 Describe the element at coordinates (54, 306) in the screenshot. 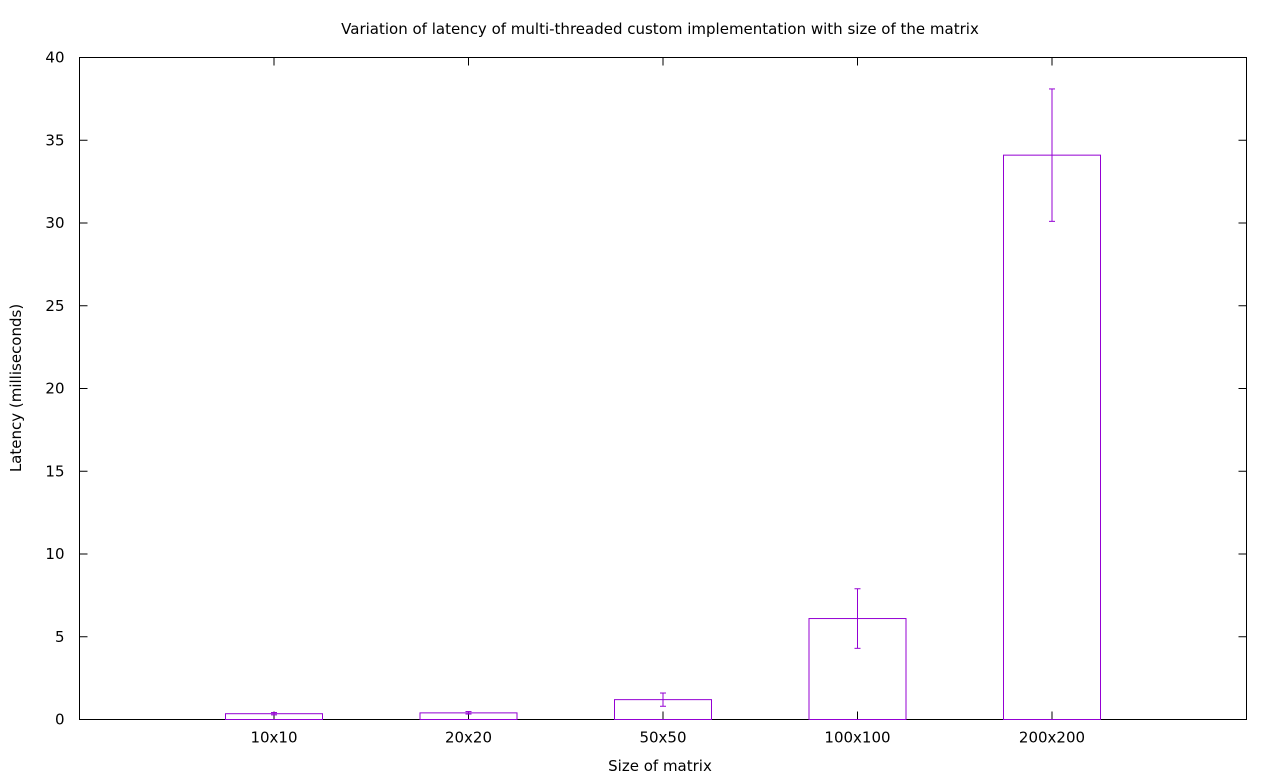

I see `y-tick-label: 25` at that location.